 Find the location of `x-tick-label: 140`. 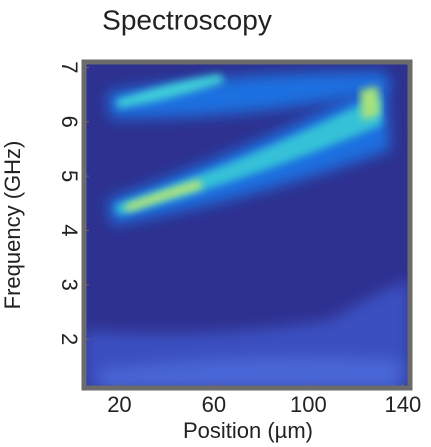

x-tick-label: 140 is located at coordinates (403, 404).